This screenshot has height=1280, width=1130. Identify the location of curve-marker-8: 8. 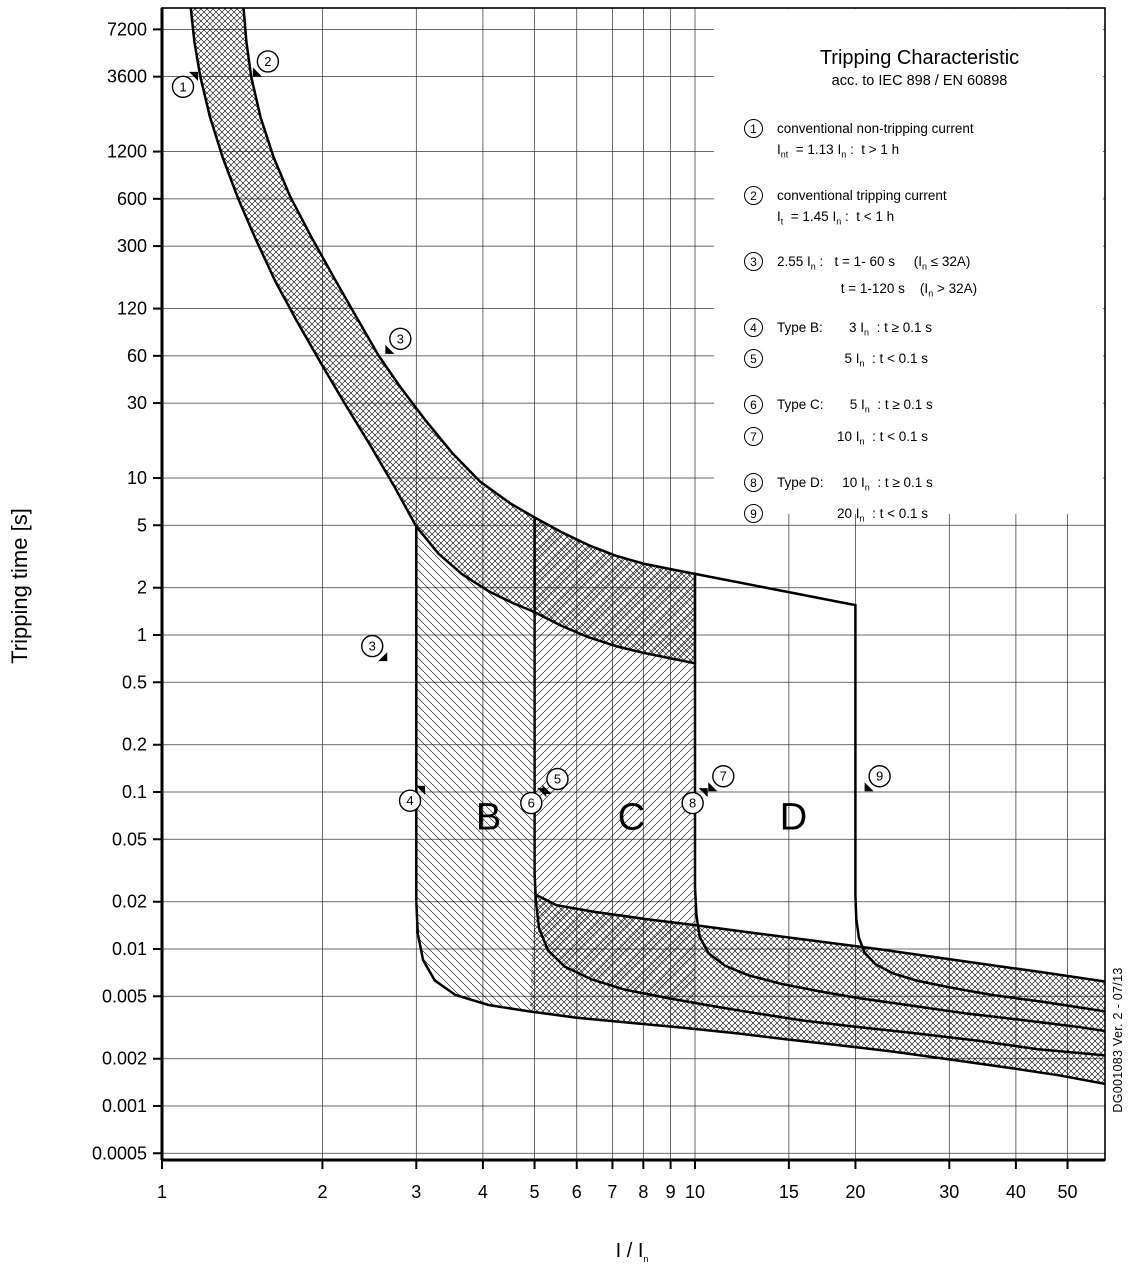
(694, 801).